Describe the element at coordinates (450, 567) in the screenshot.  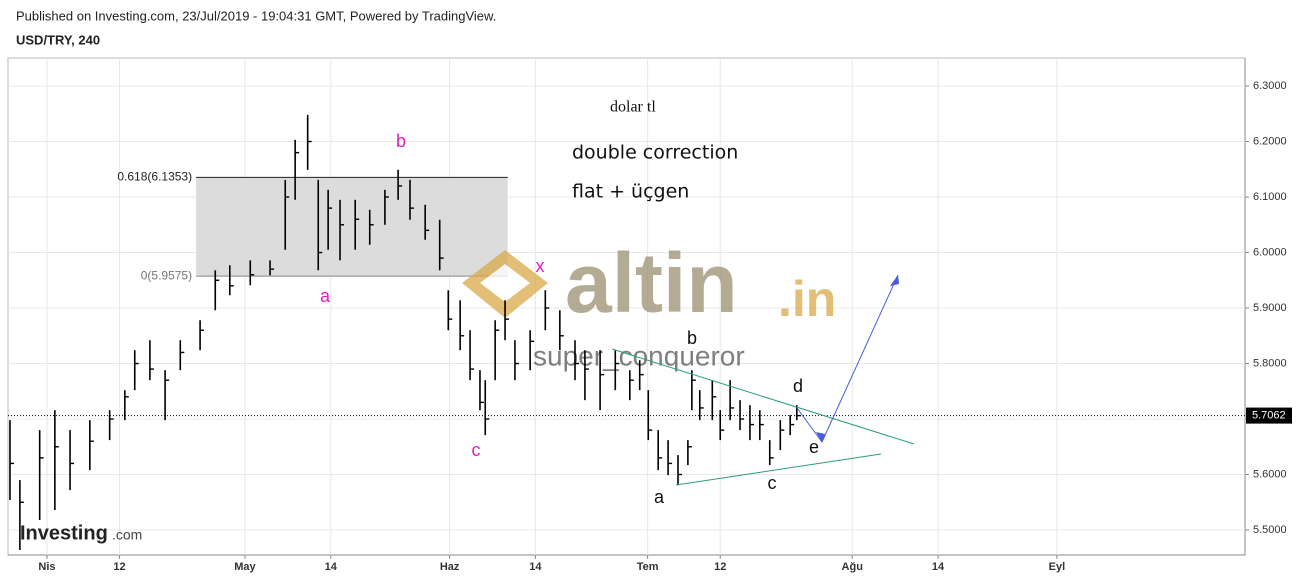
I see `x-tick-label: Haz` at that location.